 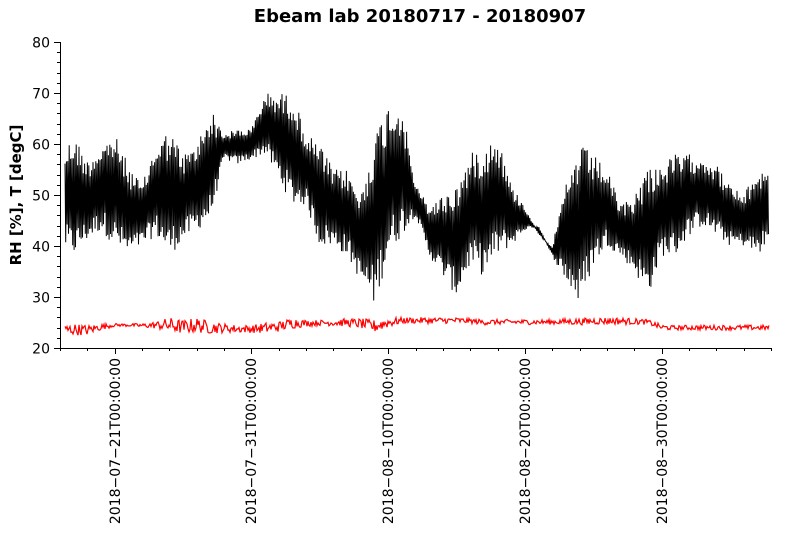 I want to click on x-tick-label: 2018−08−20T00:00:00, so click(x=526, y=441).